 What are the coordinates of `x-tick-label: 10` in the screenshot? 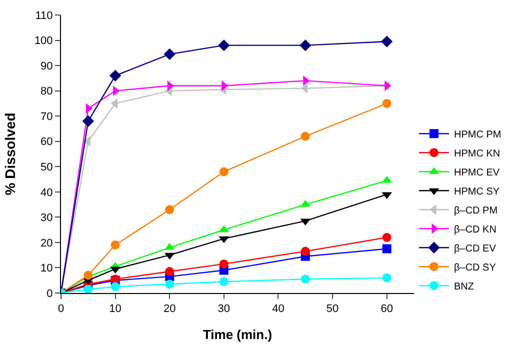 It's located at (115, 309).